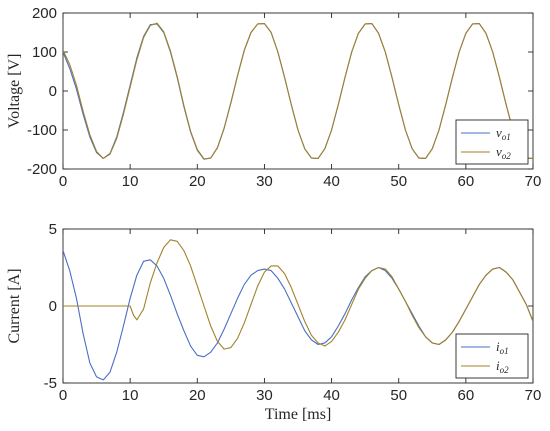  Describe the element at coordinates (14, 305) in the screenshot. I see `y-axis-title: Current [A]` at that location.